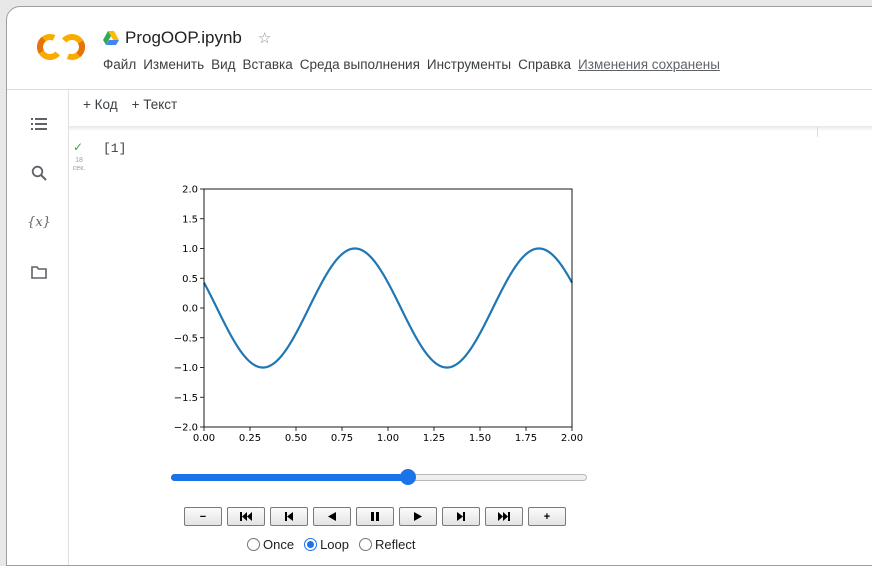  I want to click on plus-icon: +, so click(547, 516).